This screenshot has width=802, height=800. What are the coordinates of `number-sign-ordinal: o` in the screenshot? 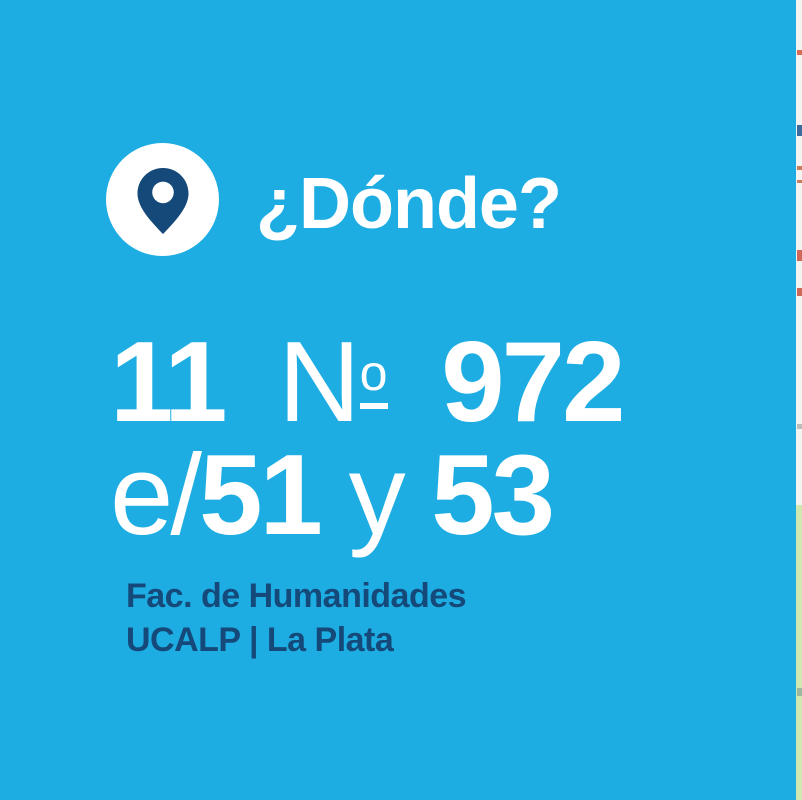 It's located at (373, 379).